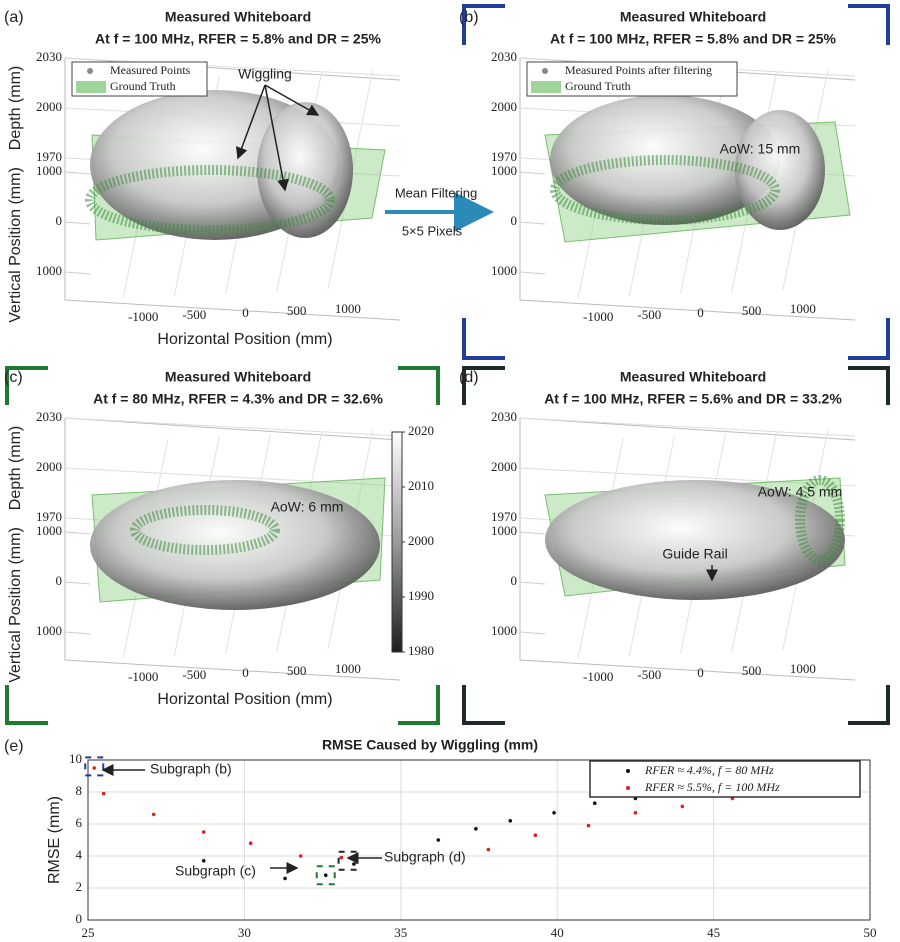 The height and width of the screenshot is (942, 900). What do you see at coordinates (421, 430) in the screenshot?
I see `colorbar-tick-label: 2020` at bounding box center [421, 430].